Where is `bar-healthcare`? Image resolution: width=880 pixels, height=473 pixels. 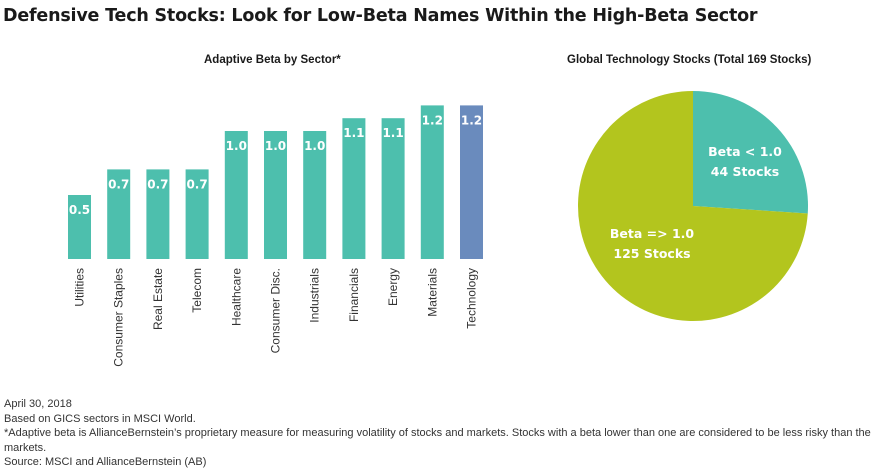 bar-healthcare is located at coordinates (236, 195).